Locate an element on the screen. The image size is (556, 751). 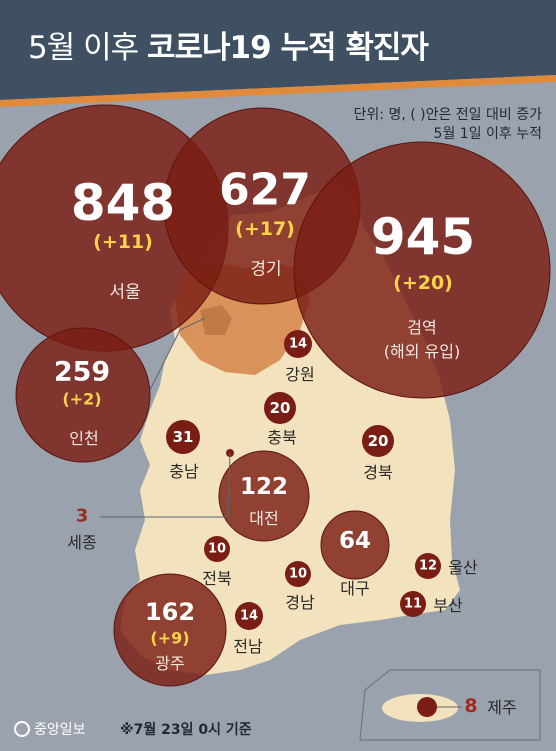
page-title: 5월 이후 코로나19 누적 확진자 is located at coordinates (228, 48).